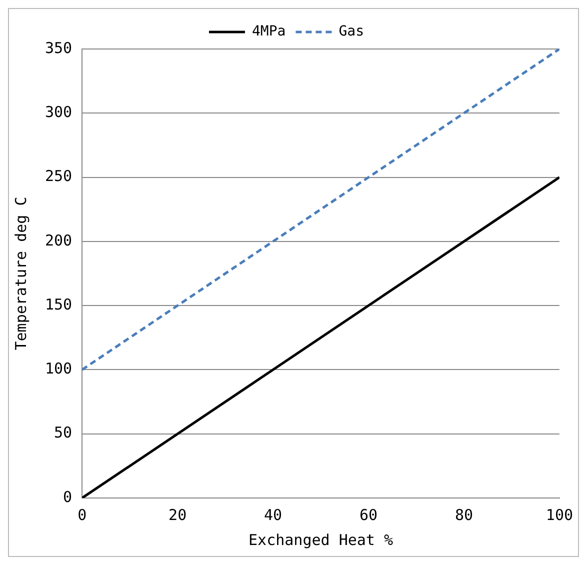  What do you see at coordinates (58, 112) in the screenshot?
I see `y-tick-label: 300` at bounding box center [58, 112].